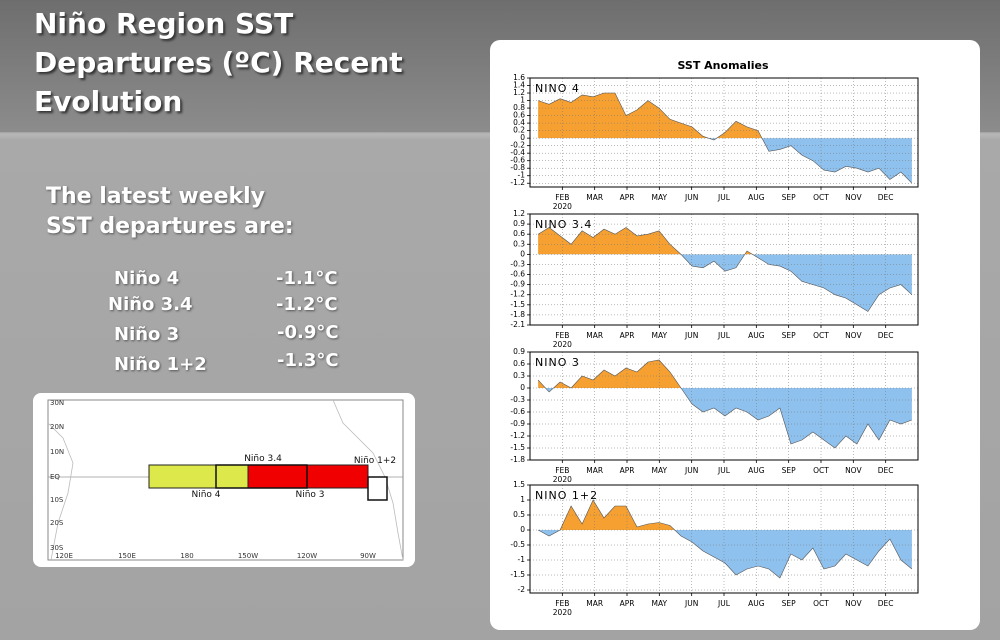 The image size is (1000, 640). Describe the element at coordinates (557, 88) in the screenshot. I see `panel-label: NINO 4` at that location.